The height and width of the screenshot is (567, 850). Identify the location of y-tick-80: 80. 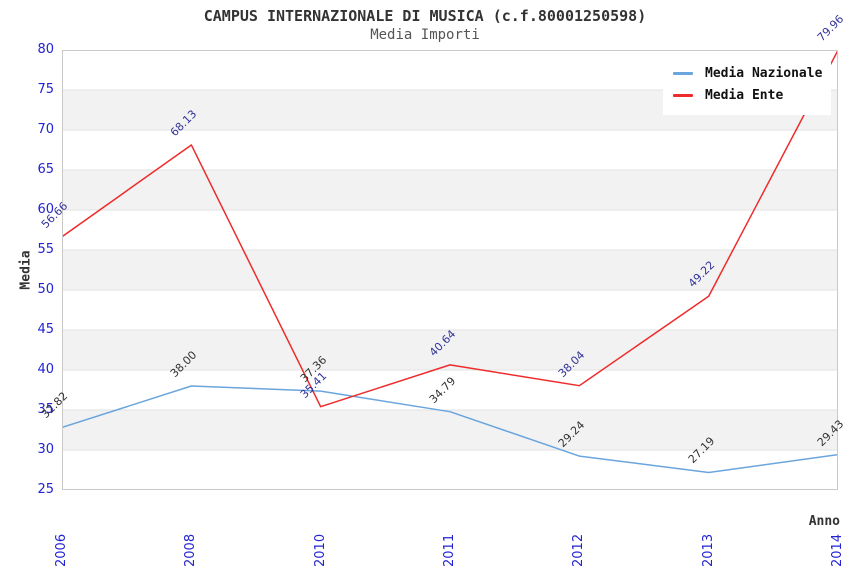
(45, 49).